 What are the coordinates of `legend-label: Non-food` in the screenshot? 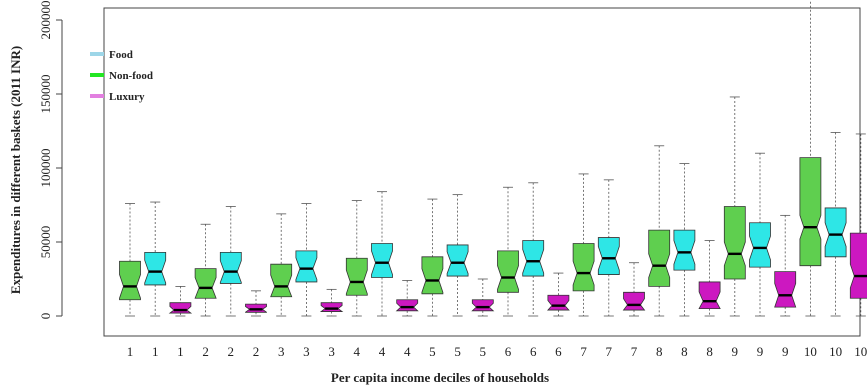 It's located at (131, 76).